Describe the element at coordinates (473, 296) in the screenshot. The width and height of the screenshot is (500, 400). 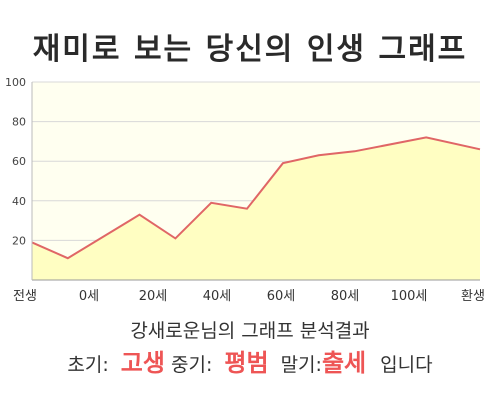
I see `x-tick-label: 환생` at that location.